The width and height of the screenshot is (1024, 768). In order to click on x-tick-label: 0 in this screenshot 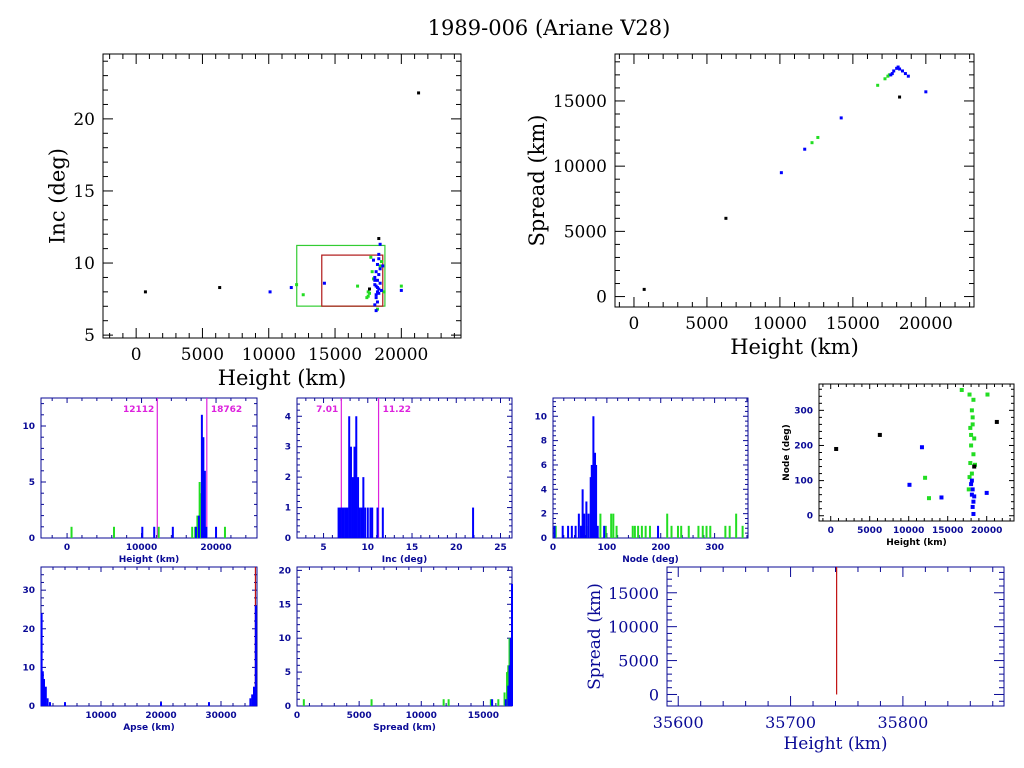, I will do `click(136, 355)`.